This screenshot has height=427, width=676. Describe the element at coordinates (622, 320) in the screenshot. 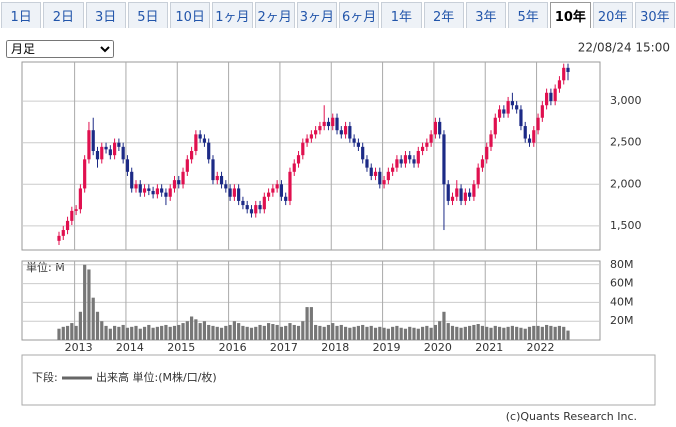

I see `y-tick-label: 20M` at that location.